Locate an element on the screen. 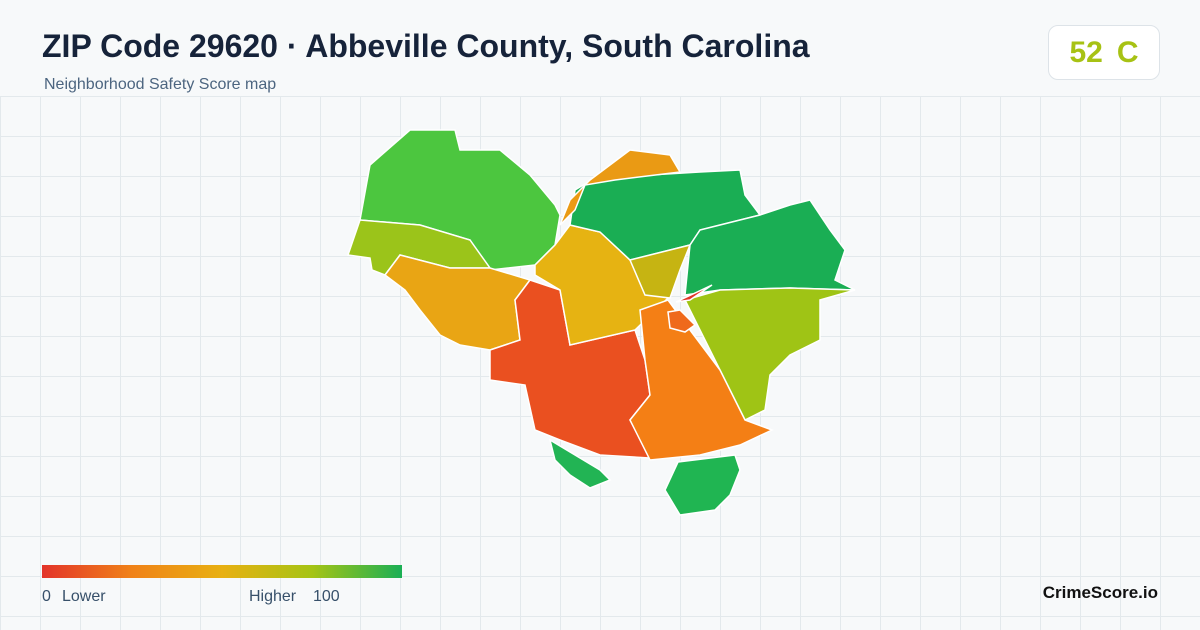 The height and width of the screenshot is (630, 1200). legend-max: 100 is located at coordinates (326, 596).